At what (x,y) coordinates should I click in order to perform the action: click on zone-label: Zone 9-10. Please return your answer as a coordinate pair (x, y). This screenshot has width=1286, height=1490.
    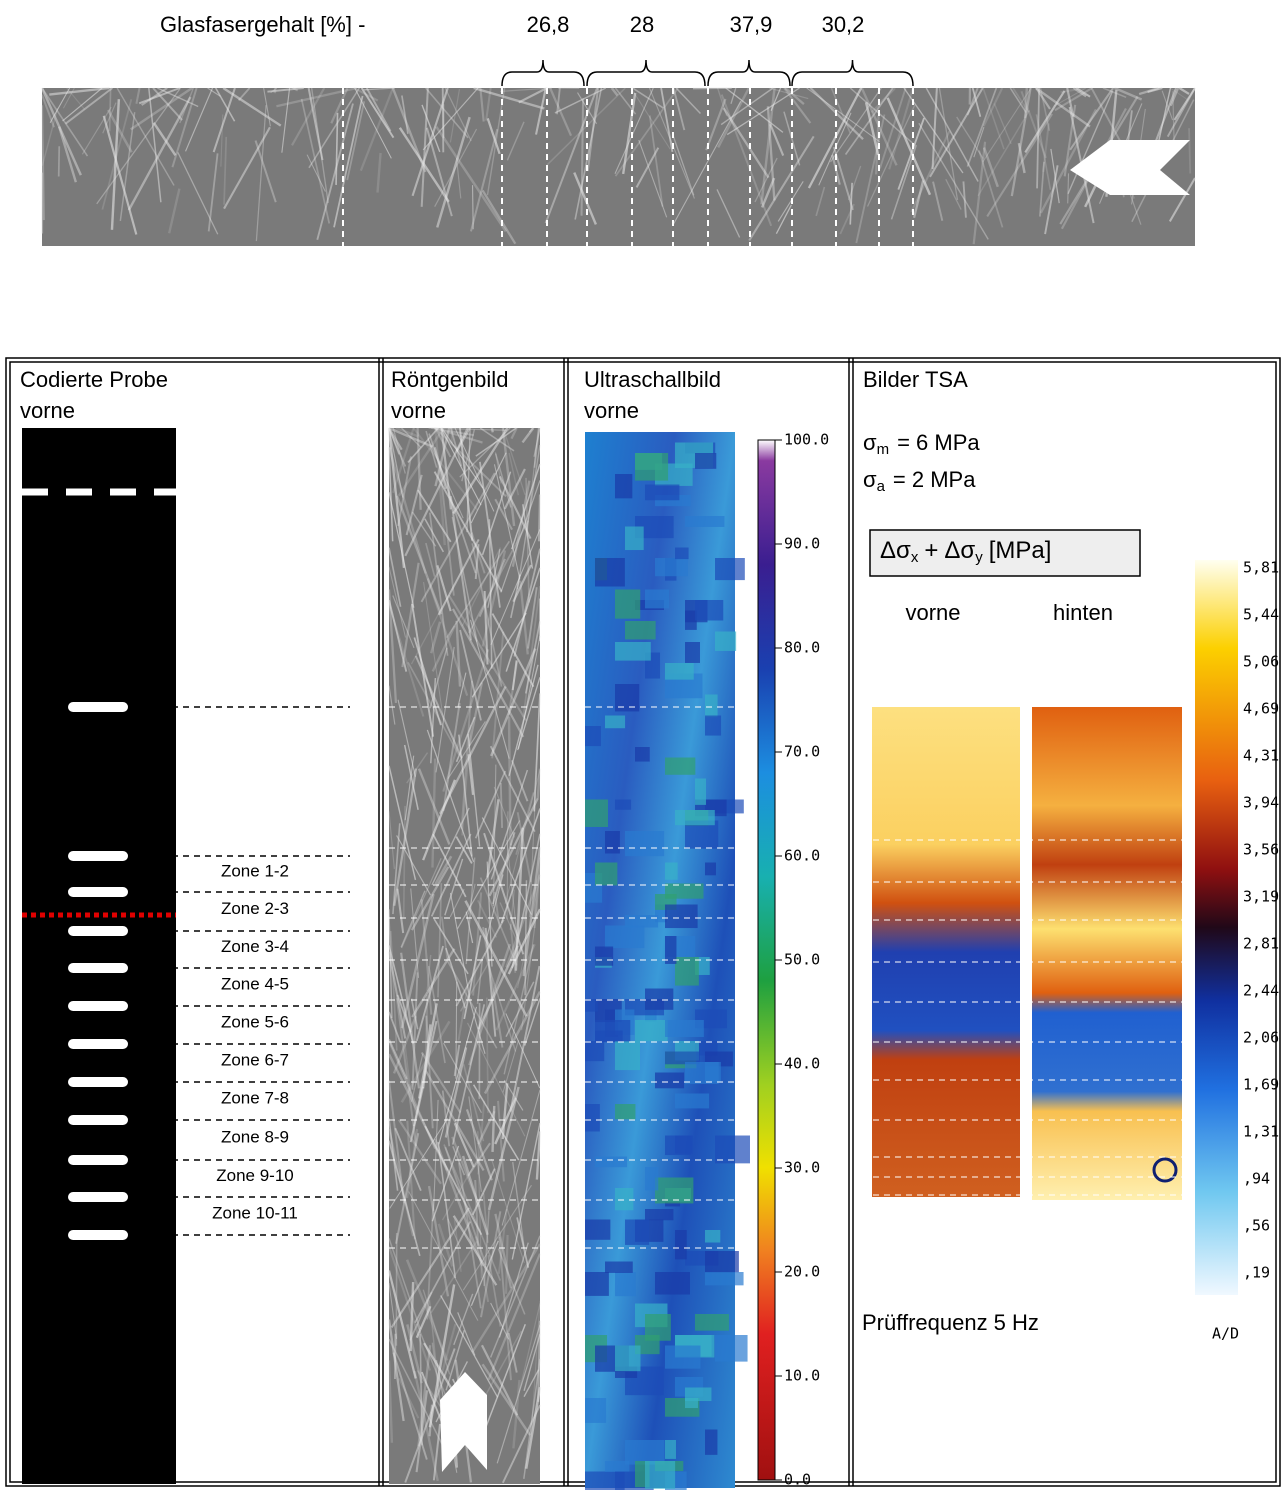
    Looking at the image, I should click on (255, 1175).